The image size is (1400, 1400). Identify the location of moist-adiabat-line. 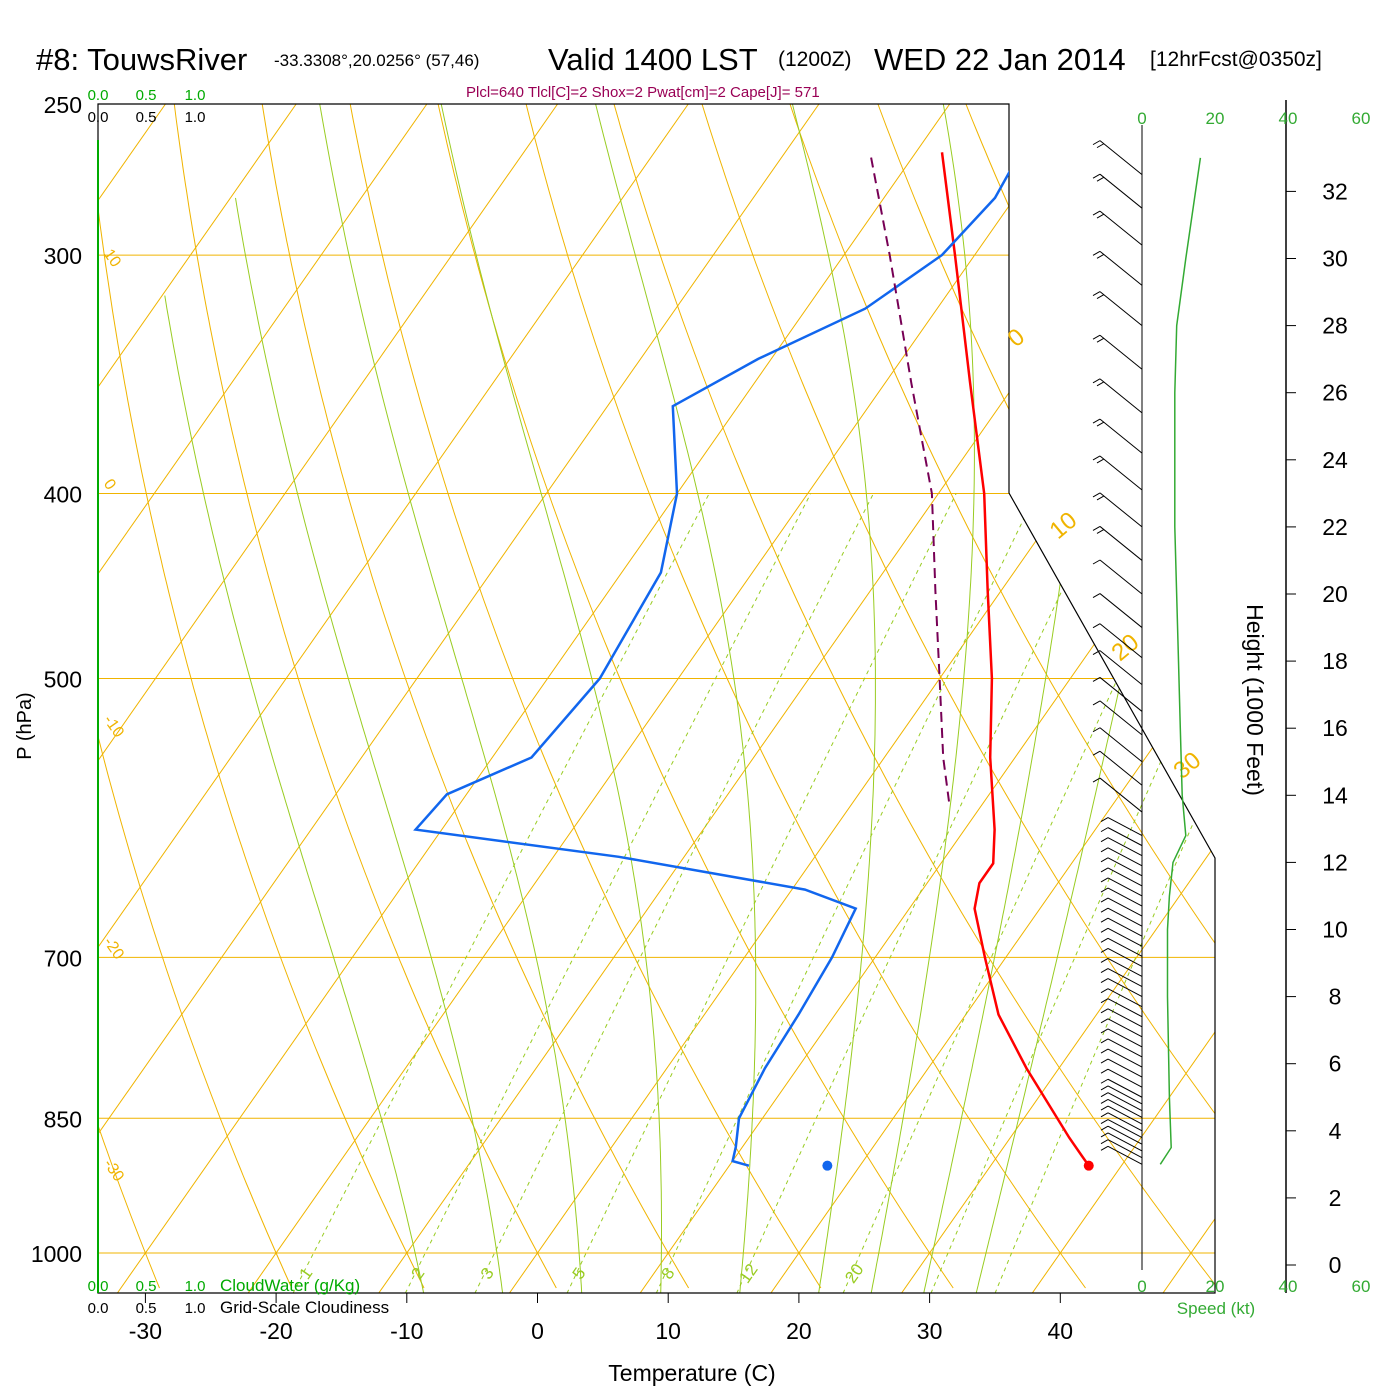
(673, 698).